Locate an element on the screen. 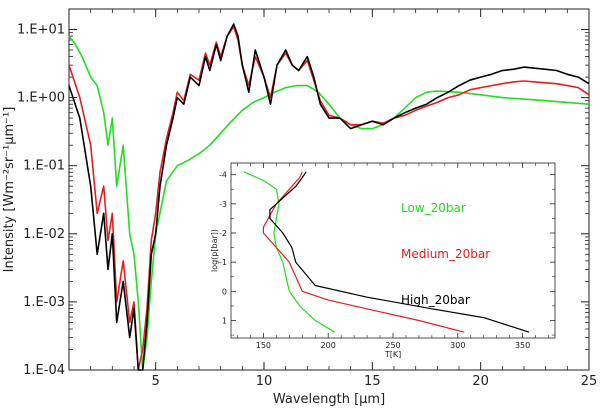 This screenshot has width=600, height=411. inset-x-tick-label: 250 is located at coordinates (392, 345).